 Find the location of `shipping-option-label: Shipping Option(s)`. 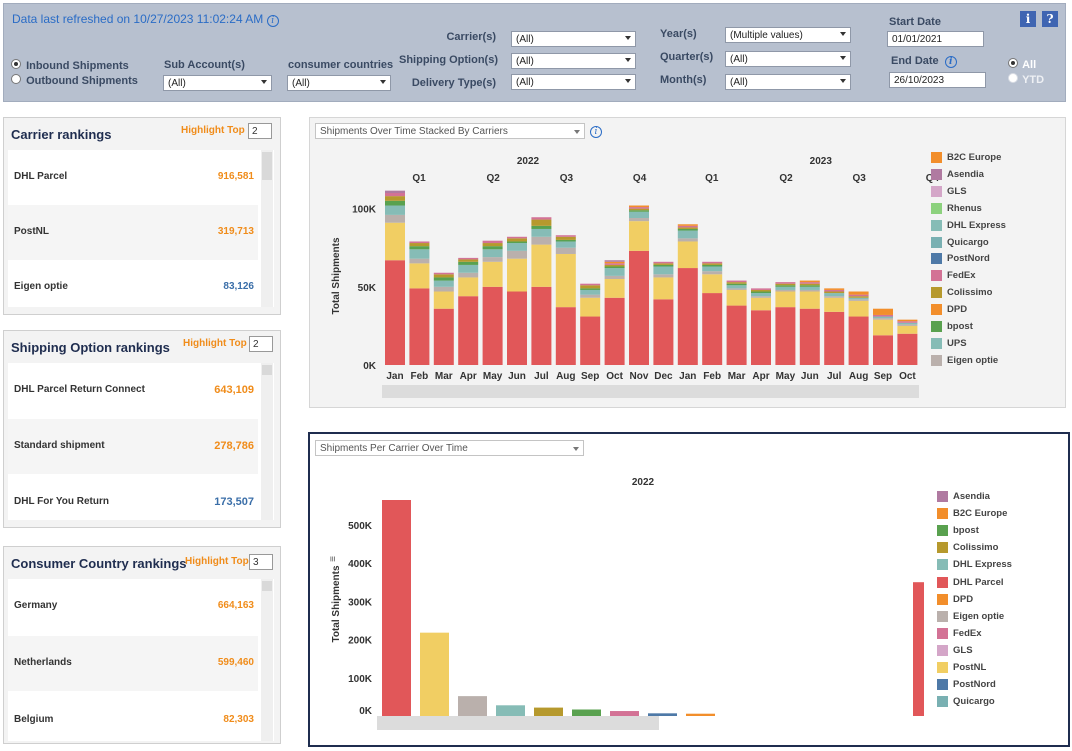

shipping-option-label: Shipping Option(s) is located at coordinates (448, 60).